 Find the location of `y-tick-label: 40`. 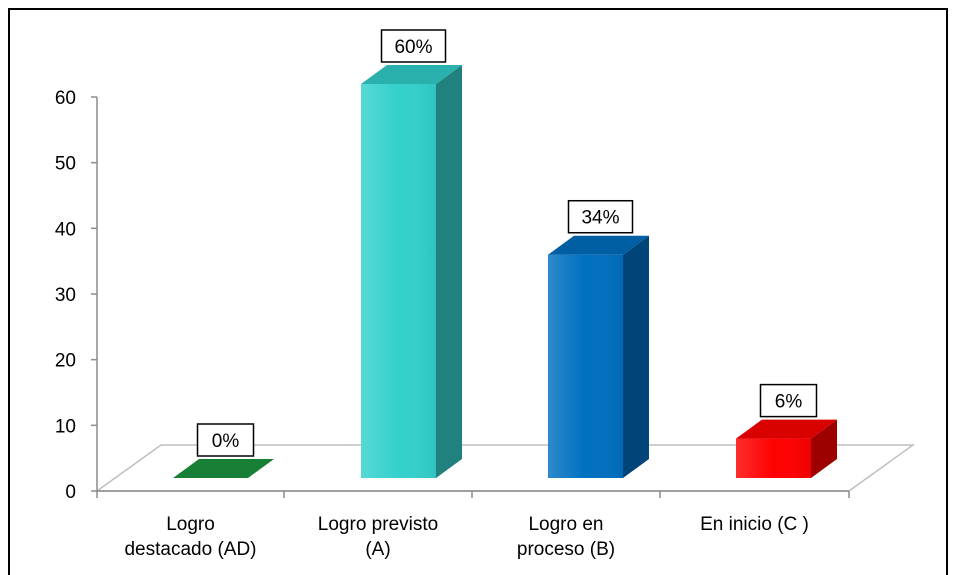

y-tick-label: 40 is located at coordinates (65, 229).